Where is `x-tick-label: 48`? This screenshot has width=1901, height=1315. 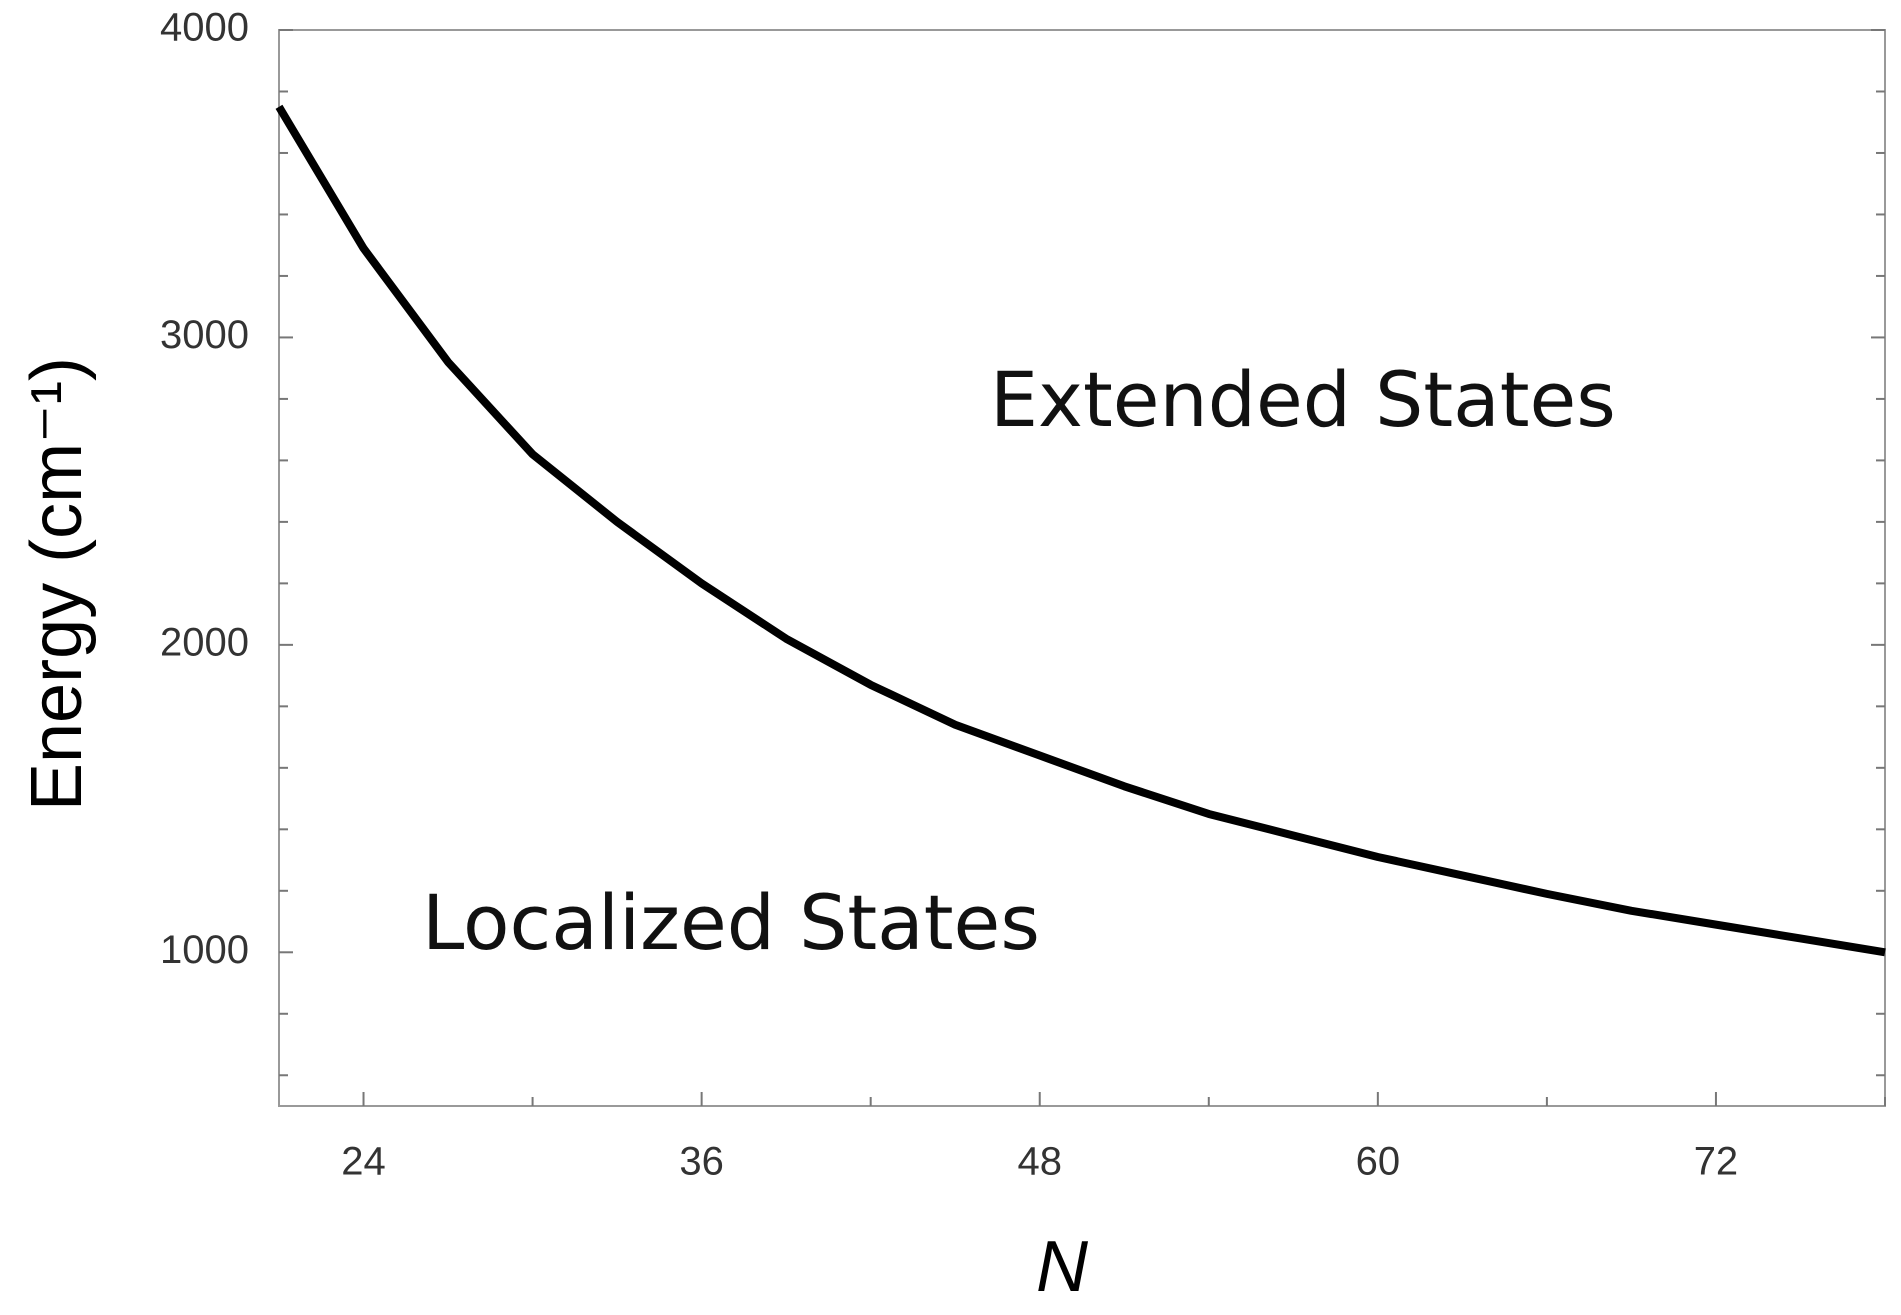 x-tick-label: 48 is located at coordinates (1039, 1162).